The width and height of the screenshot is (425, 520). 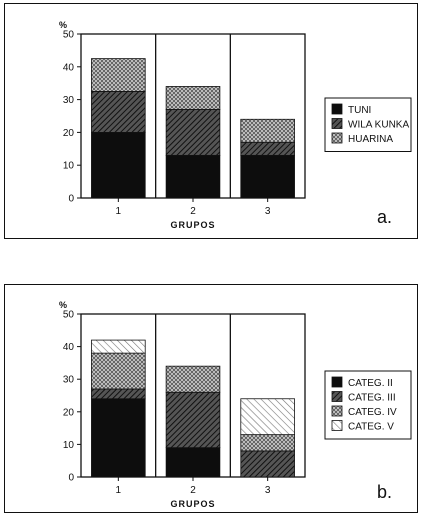 I want to click on panel-letter: b., so click(x=384, y=492).